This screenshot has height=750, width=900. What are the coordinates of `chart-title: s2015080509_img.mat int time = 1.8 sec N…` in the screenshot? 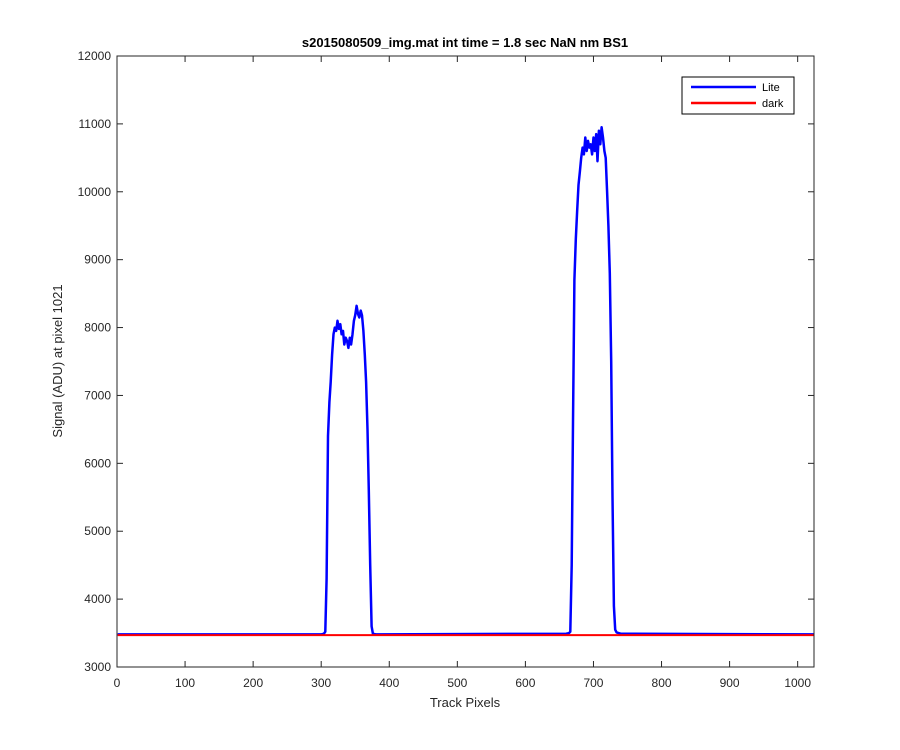 It's located at (465, 42).